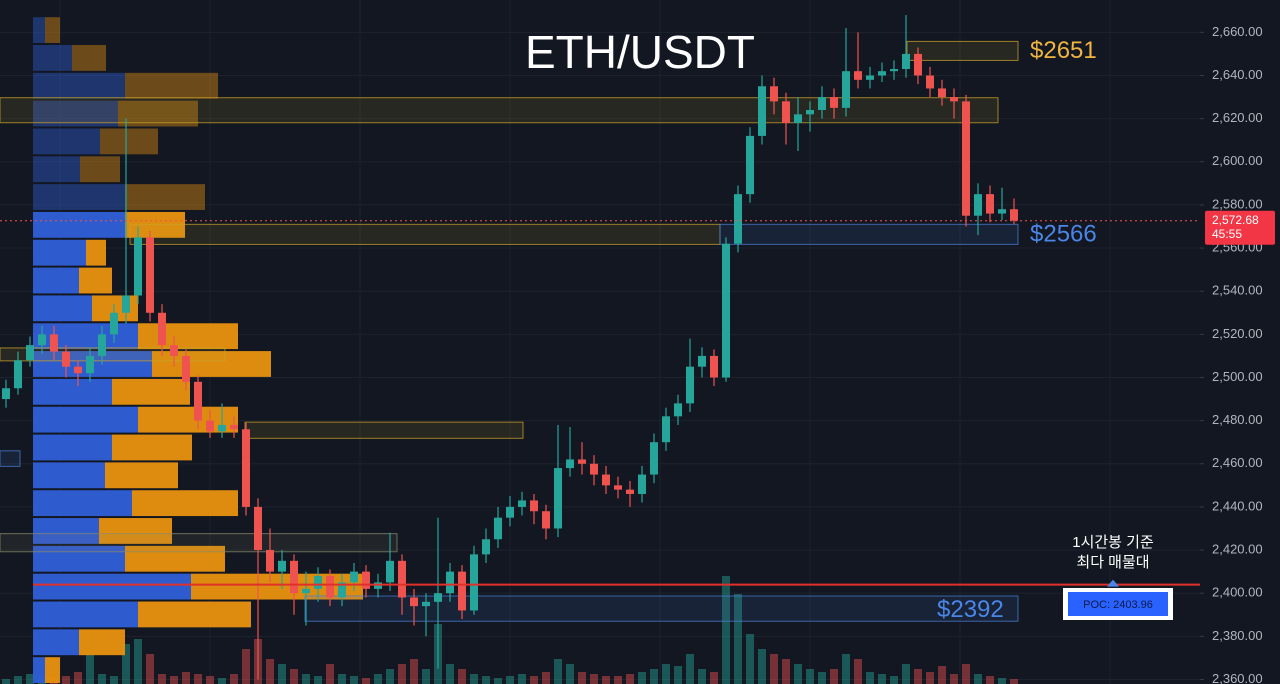 Image resolution: width=1280 pixels, height=684 pixels. I want to click on y-tick-label: 2,580.00, so click(1237, 203).